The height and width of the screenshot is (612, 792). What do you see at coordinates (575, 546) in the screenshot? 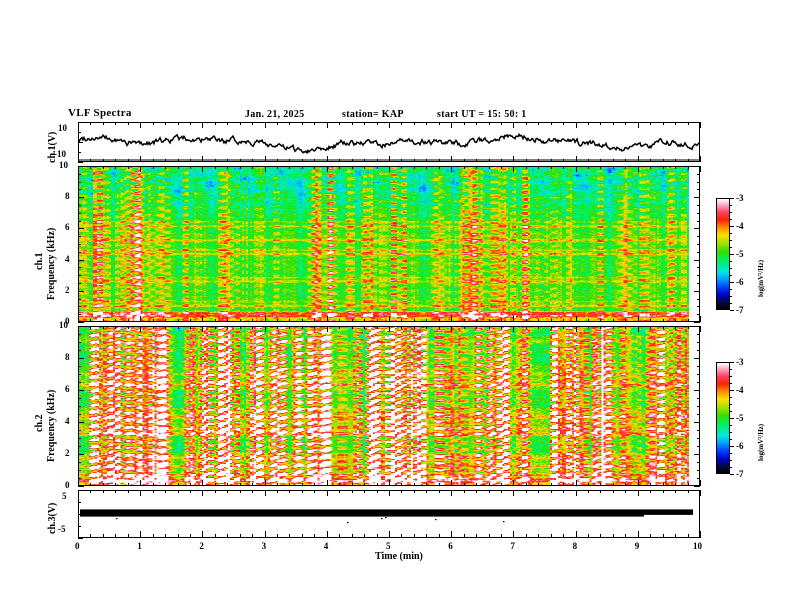
I see `x-axis-tick-label: 8` at bounding box center [575, 546].